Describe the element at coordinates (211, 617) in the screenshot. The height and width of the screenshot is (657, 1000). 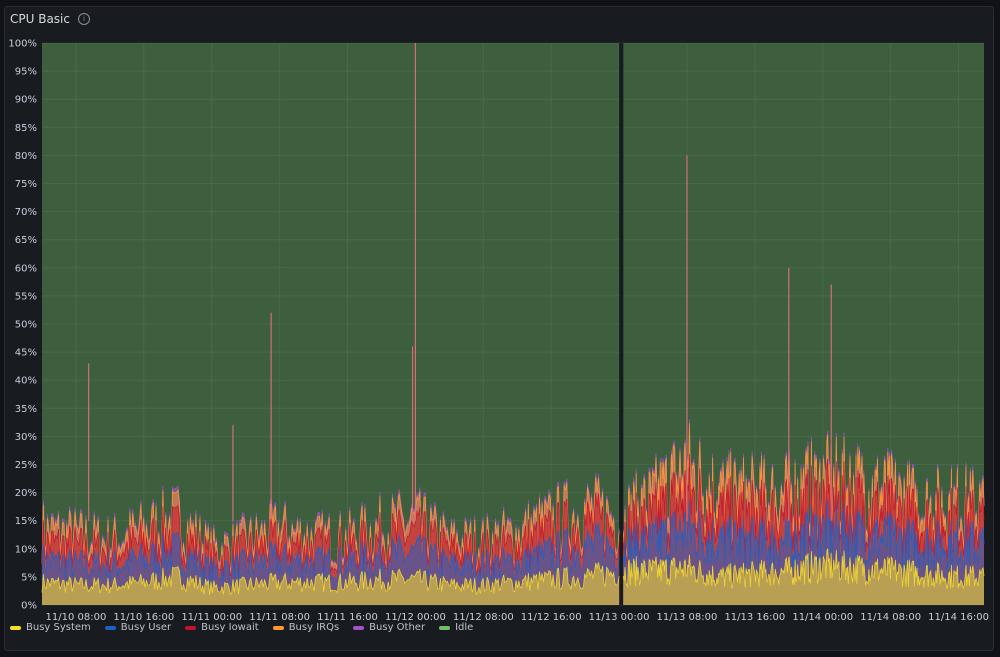
I see `x-tick-label: 11/11 00:00` at that location.